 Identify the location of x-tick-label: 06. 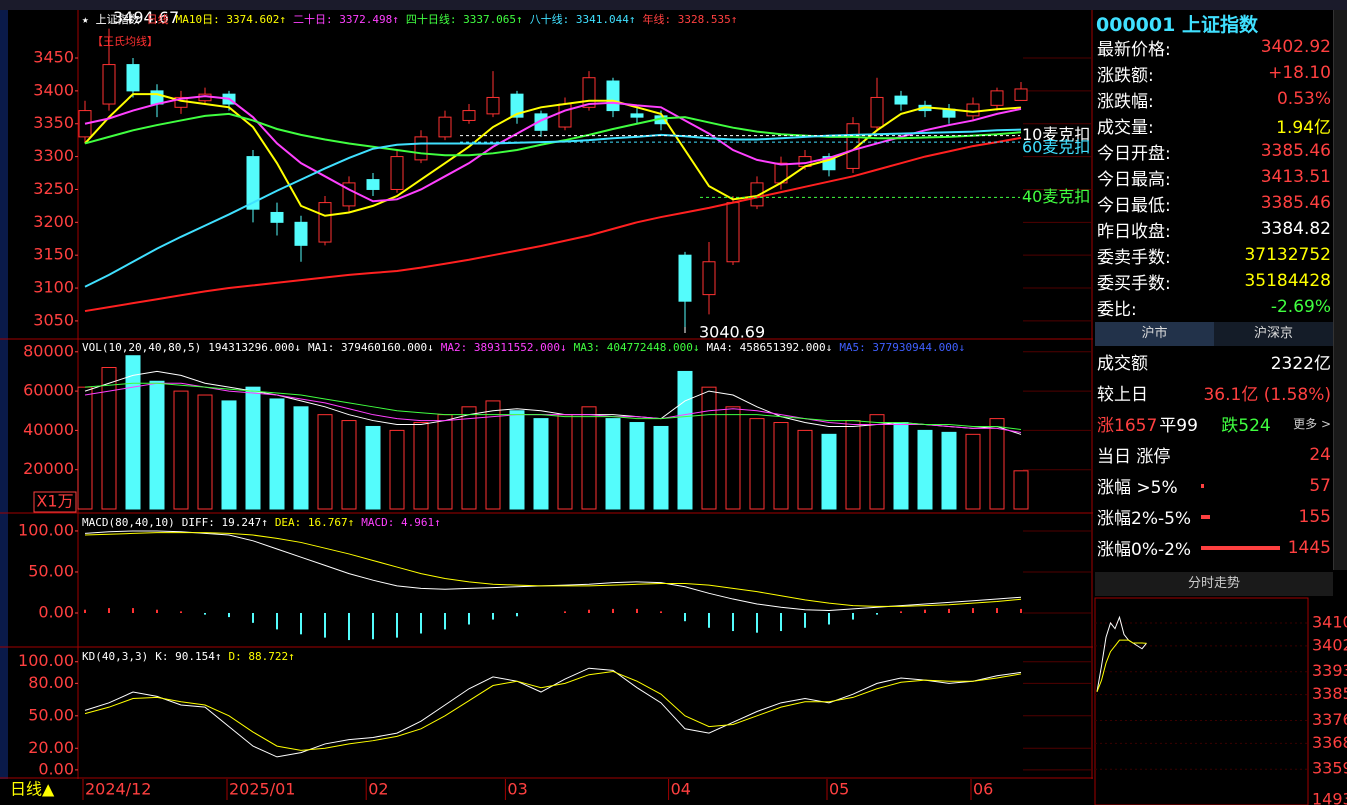
(983, 789).